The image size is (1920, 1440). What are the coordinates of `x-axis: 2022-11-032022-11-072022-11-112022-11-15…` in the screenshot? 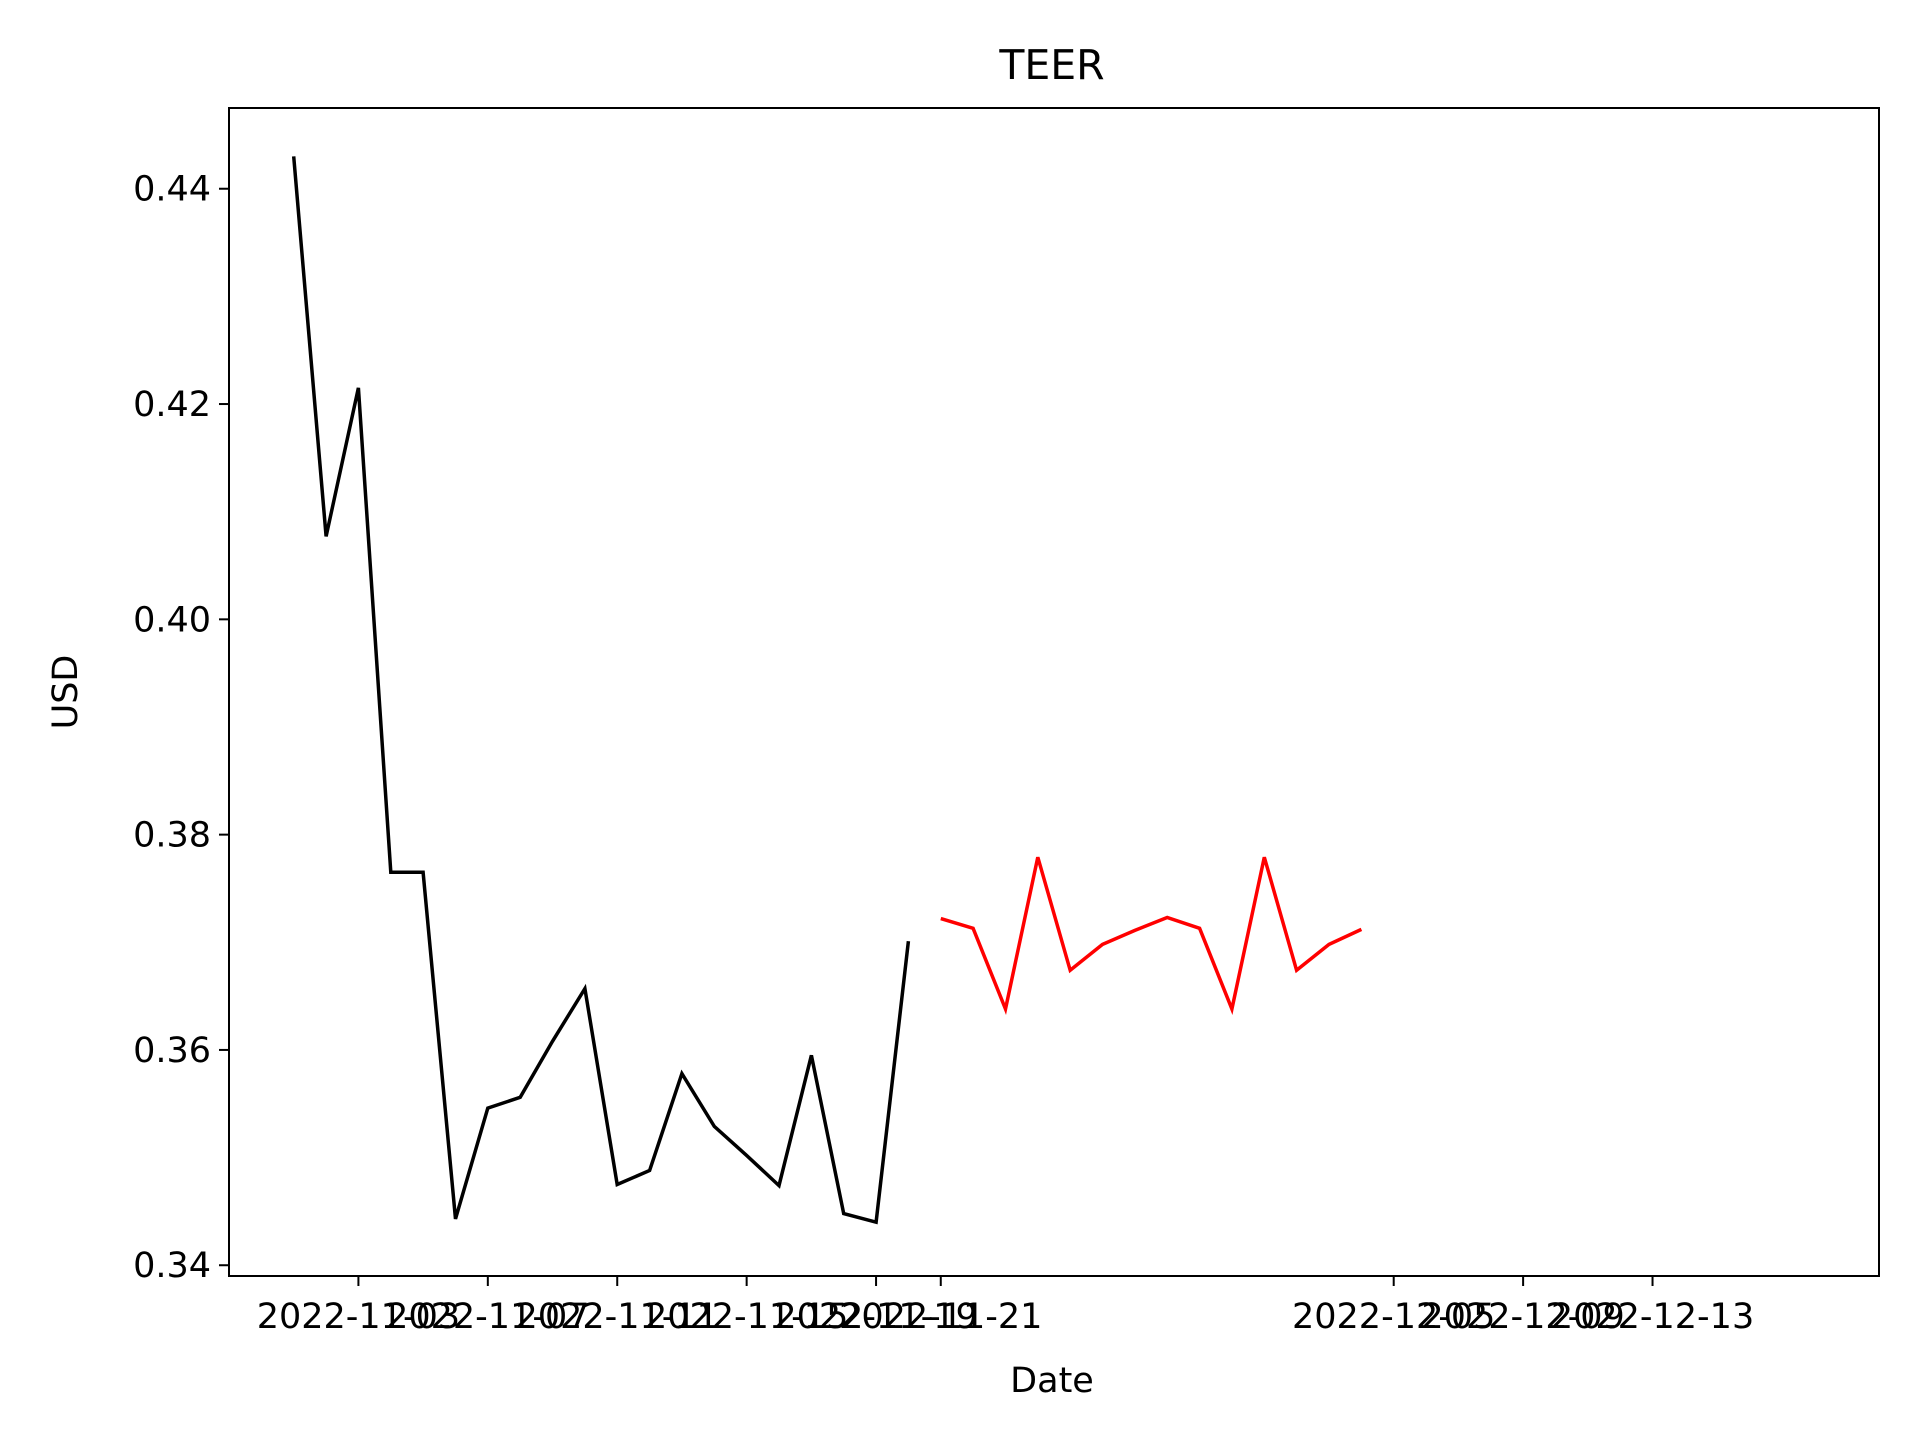 It's located at (1005, 1306).